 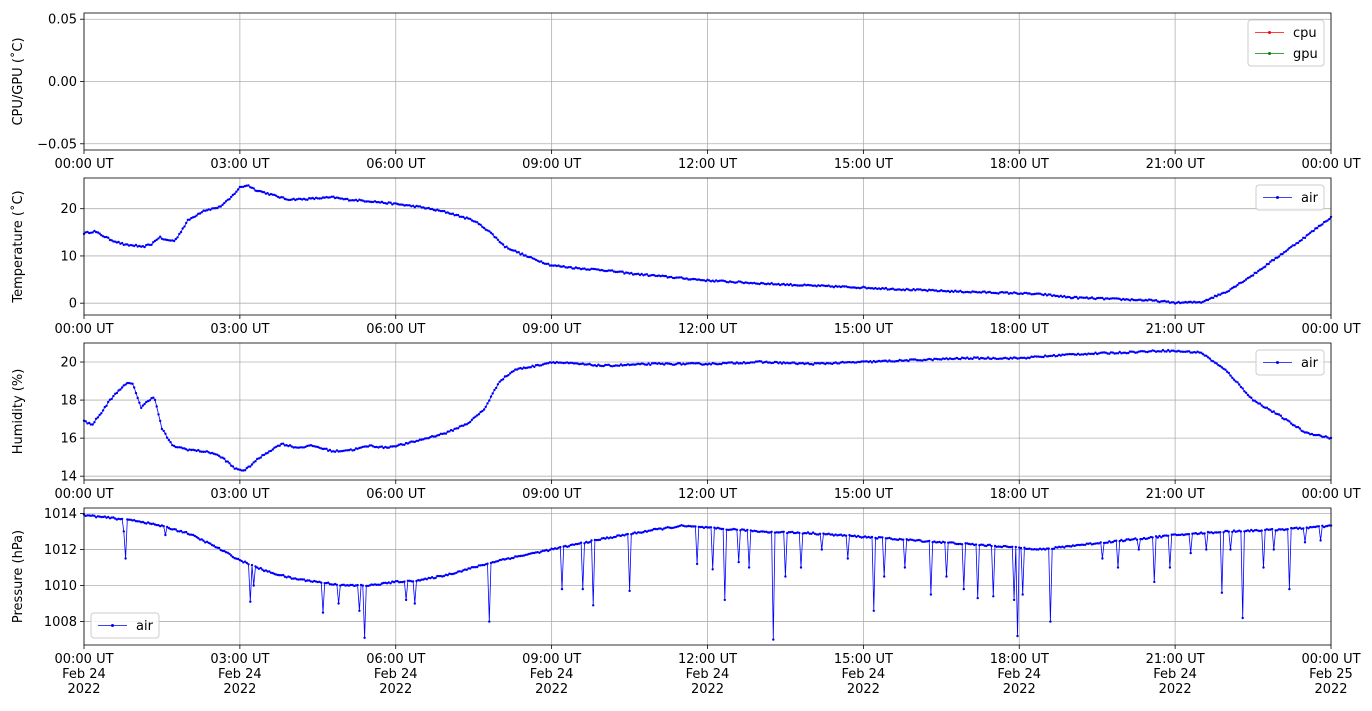 I want to click on legend-label-air: air, so click(x=1310, y=363).